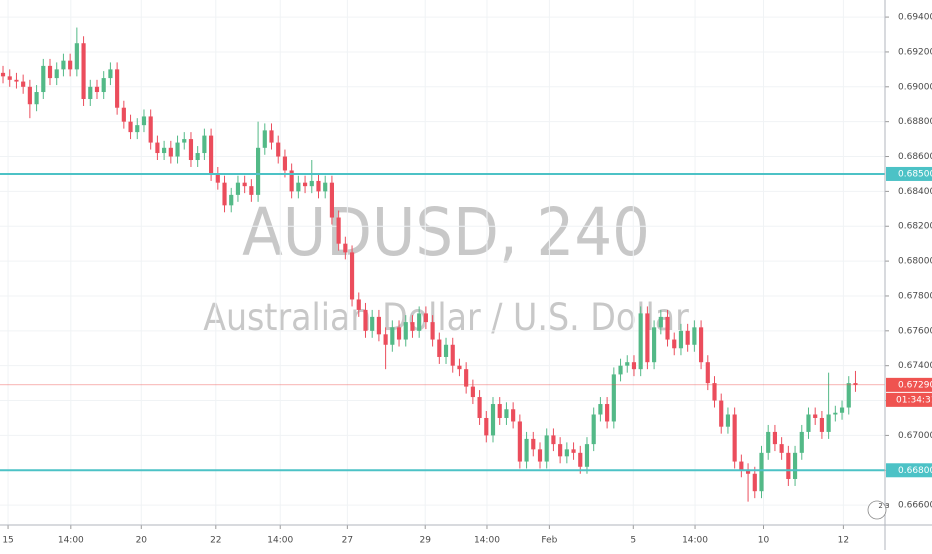 The image size is (932, 554). What do you see at coordinates (843, 541) in the screenshot?
I see `x-tick-label: 12` at bounding box center [843, 541].